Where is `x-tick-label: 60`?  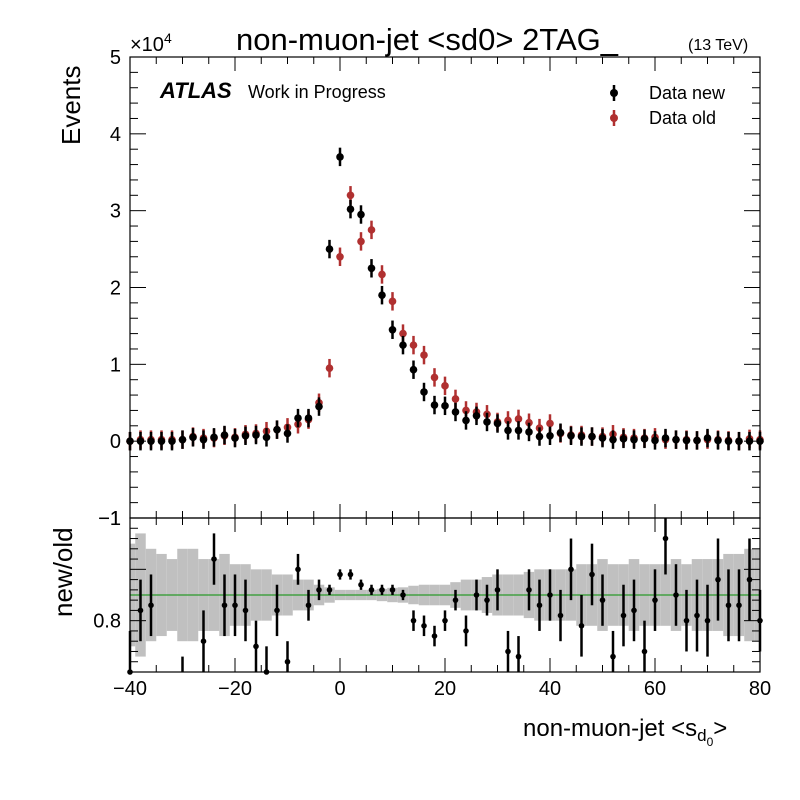 x-tick-label: 60 is located at coordinates (655, 689).